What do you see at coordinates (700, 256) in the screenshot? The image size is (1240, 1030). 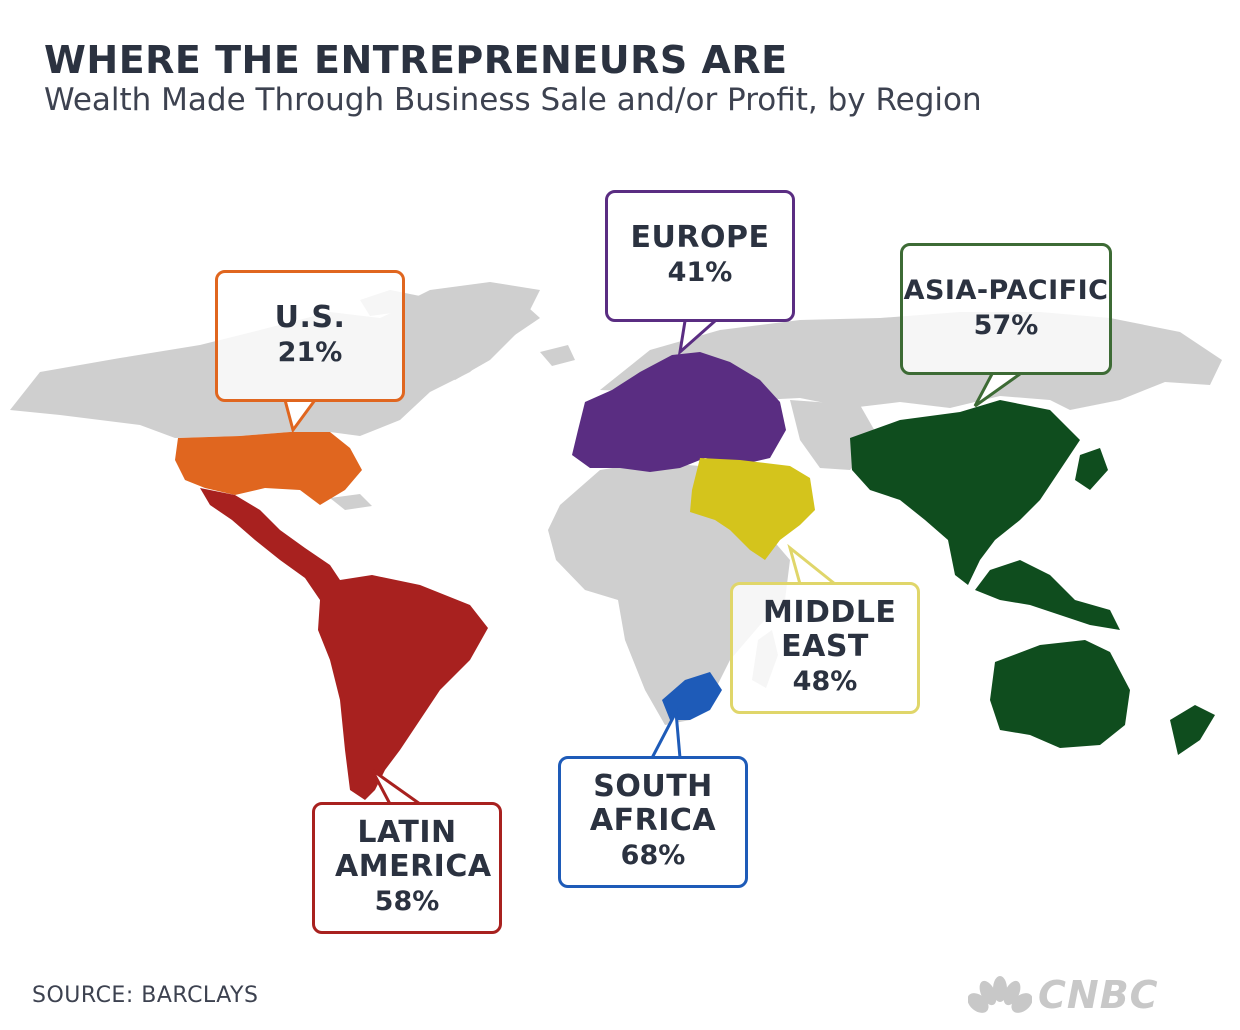 I see `callout-europe: EUROPE 41%` at bounding box center [700, 256].